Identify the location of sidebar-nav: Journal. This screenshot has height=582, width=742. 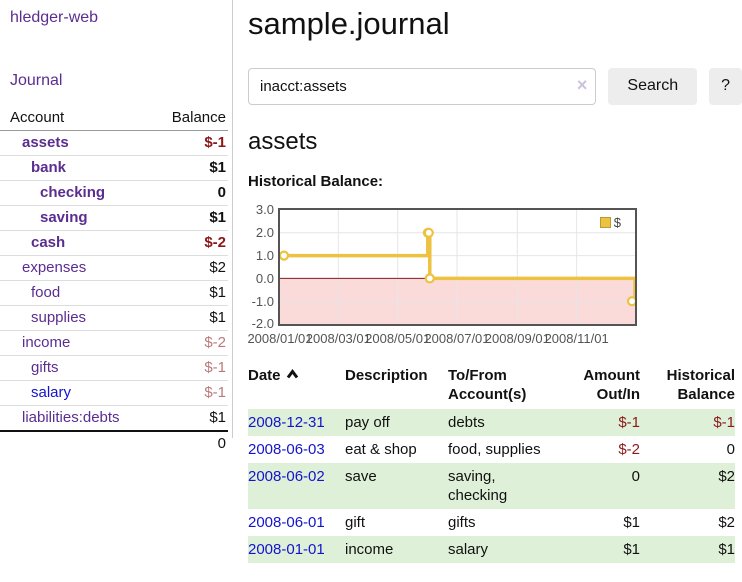
(121, 81).